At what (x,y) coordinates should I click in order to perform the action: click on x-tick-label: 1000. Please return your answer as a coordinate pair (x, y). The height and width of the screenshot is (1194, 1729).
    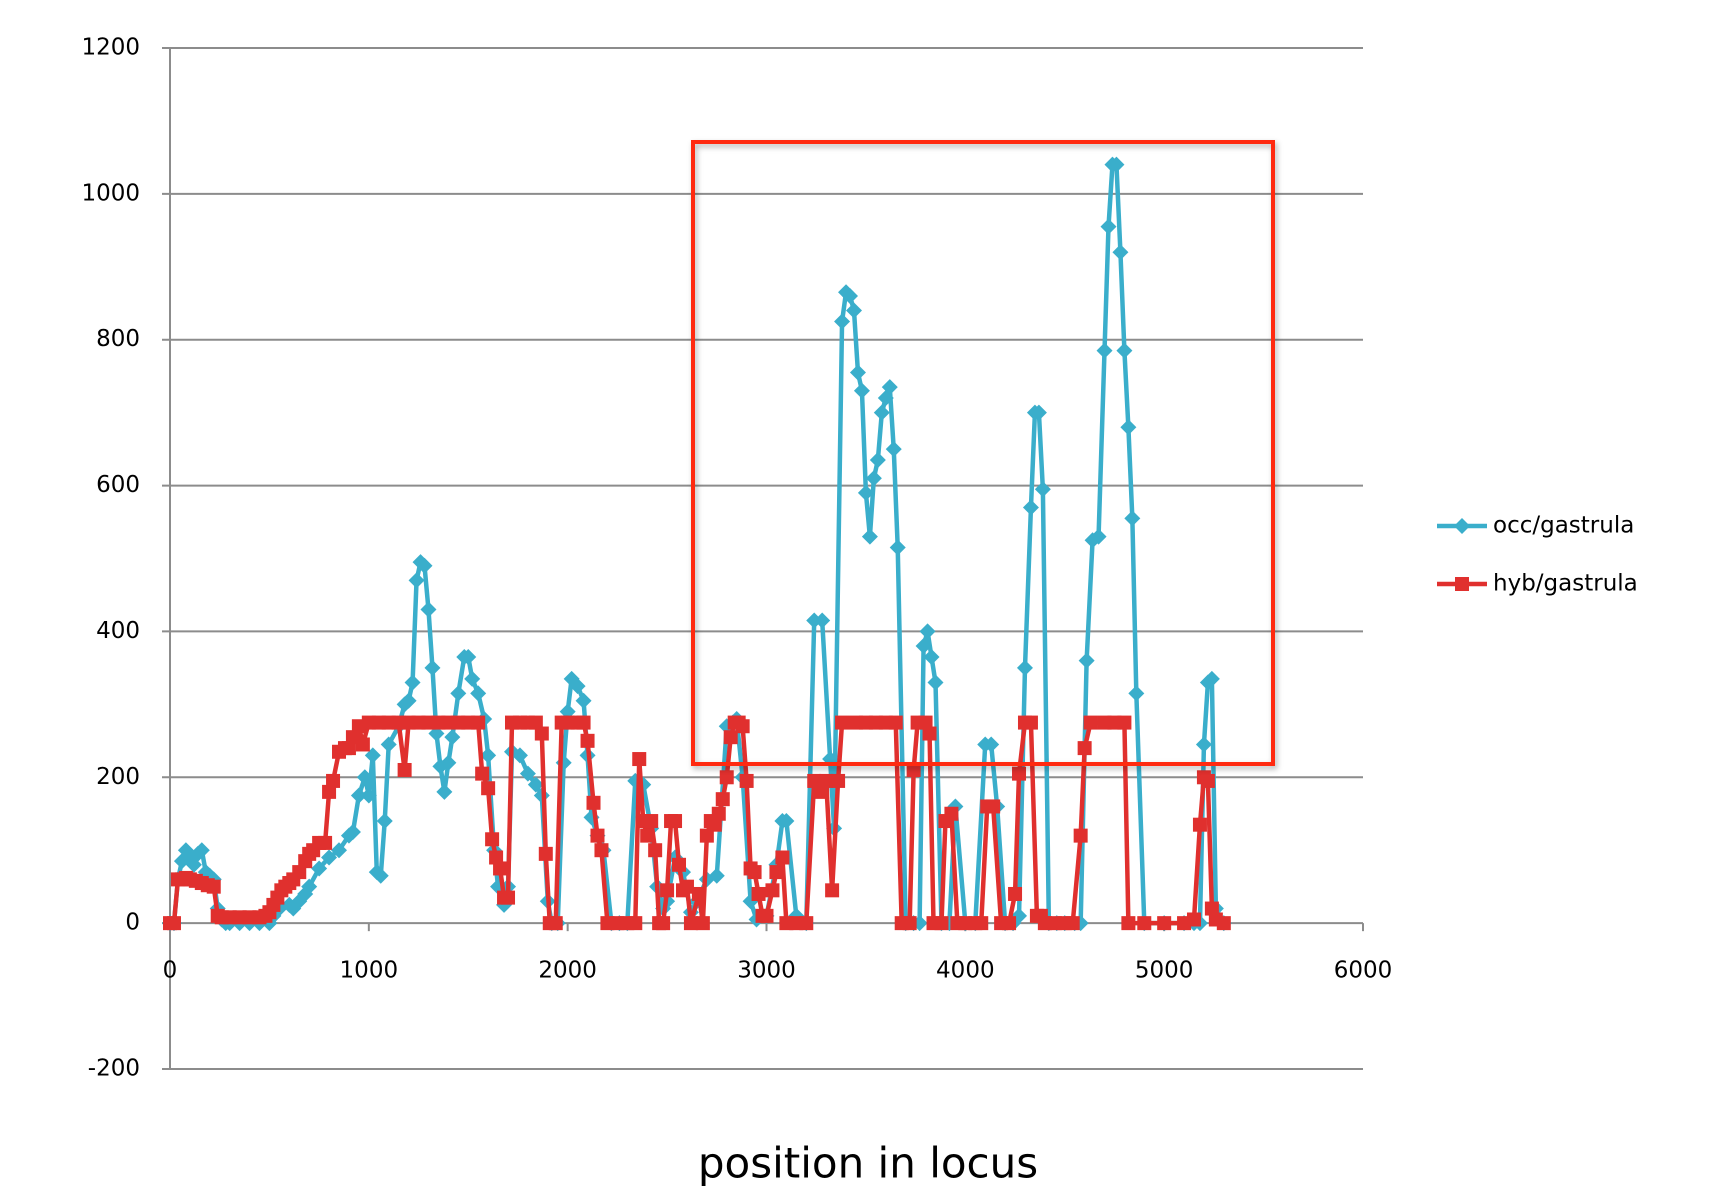
    Looking at the image, I should click on (369, 971).